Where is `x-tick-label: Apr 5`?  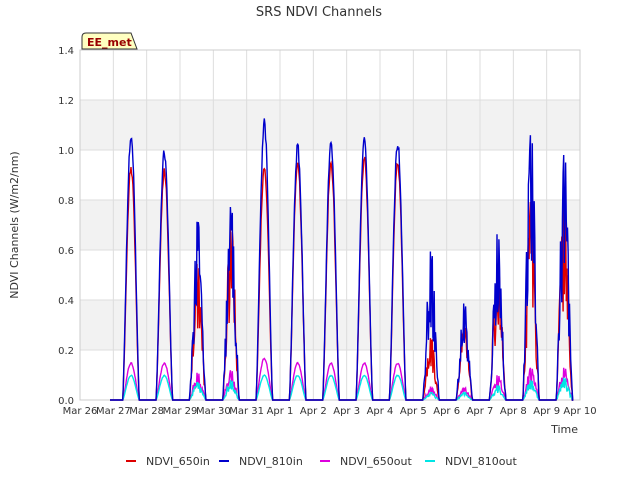
x-tick-label: Apr 5 is located at coordinates (413, 411).